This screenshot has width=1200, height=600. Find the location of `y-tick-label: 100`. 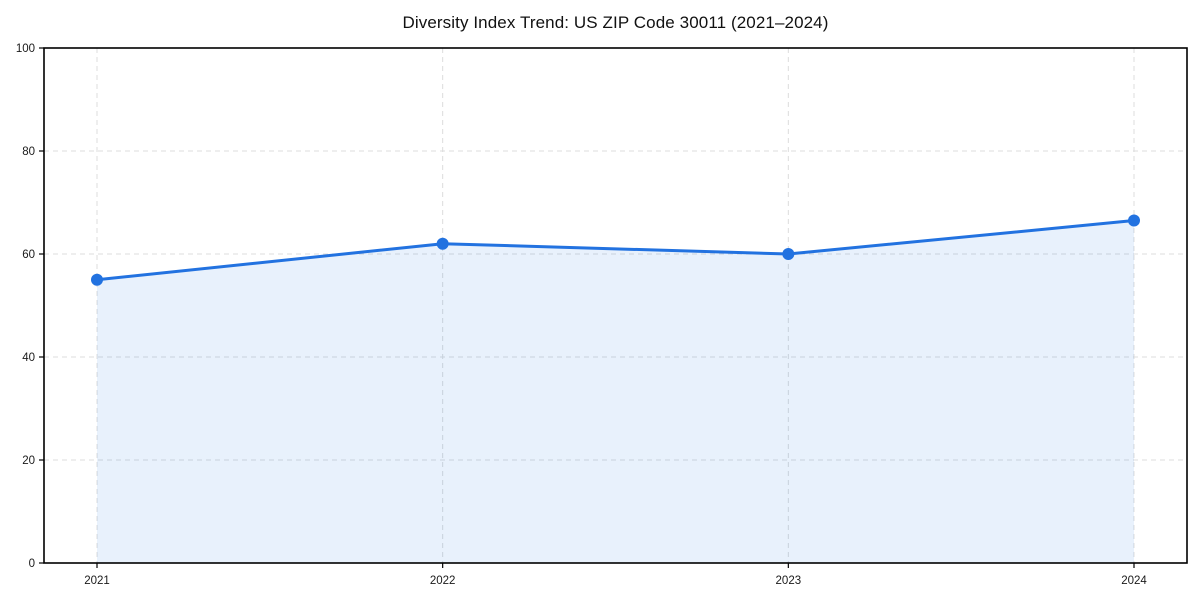

y-tick-label: 100 is located at coordinates (25, 49).